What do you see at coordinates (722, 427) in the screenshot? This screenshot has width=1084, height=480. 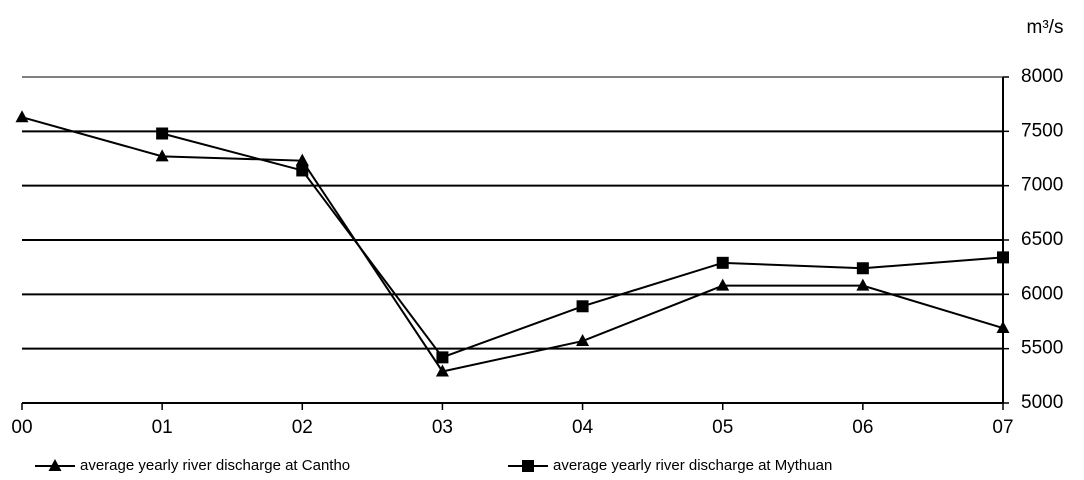 I see `x-tick-label: 05` at bounding box center [722, 427].